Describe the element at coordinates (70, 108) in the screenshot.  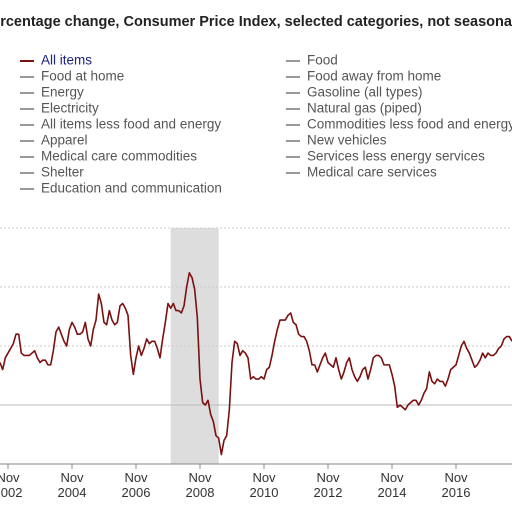
I see `legend-label: Electricity` at that location.